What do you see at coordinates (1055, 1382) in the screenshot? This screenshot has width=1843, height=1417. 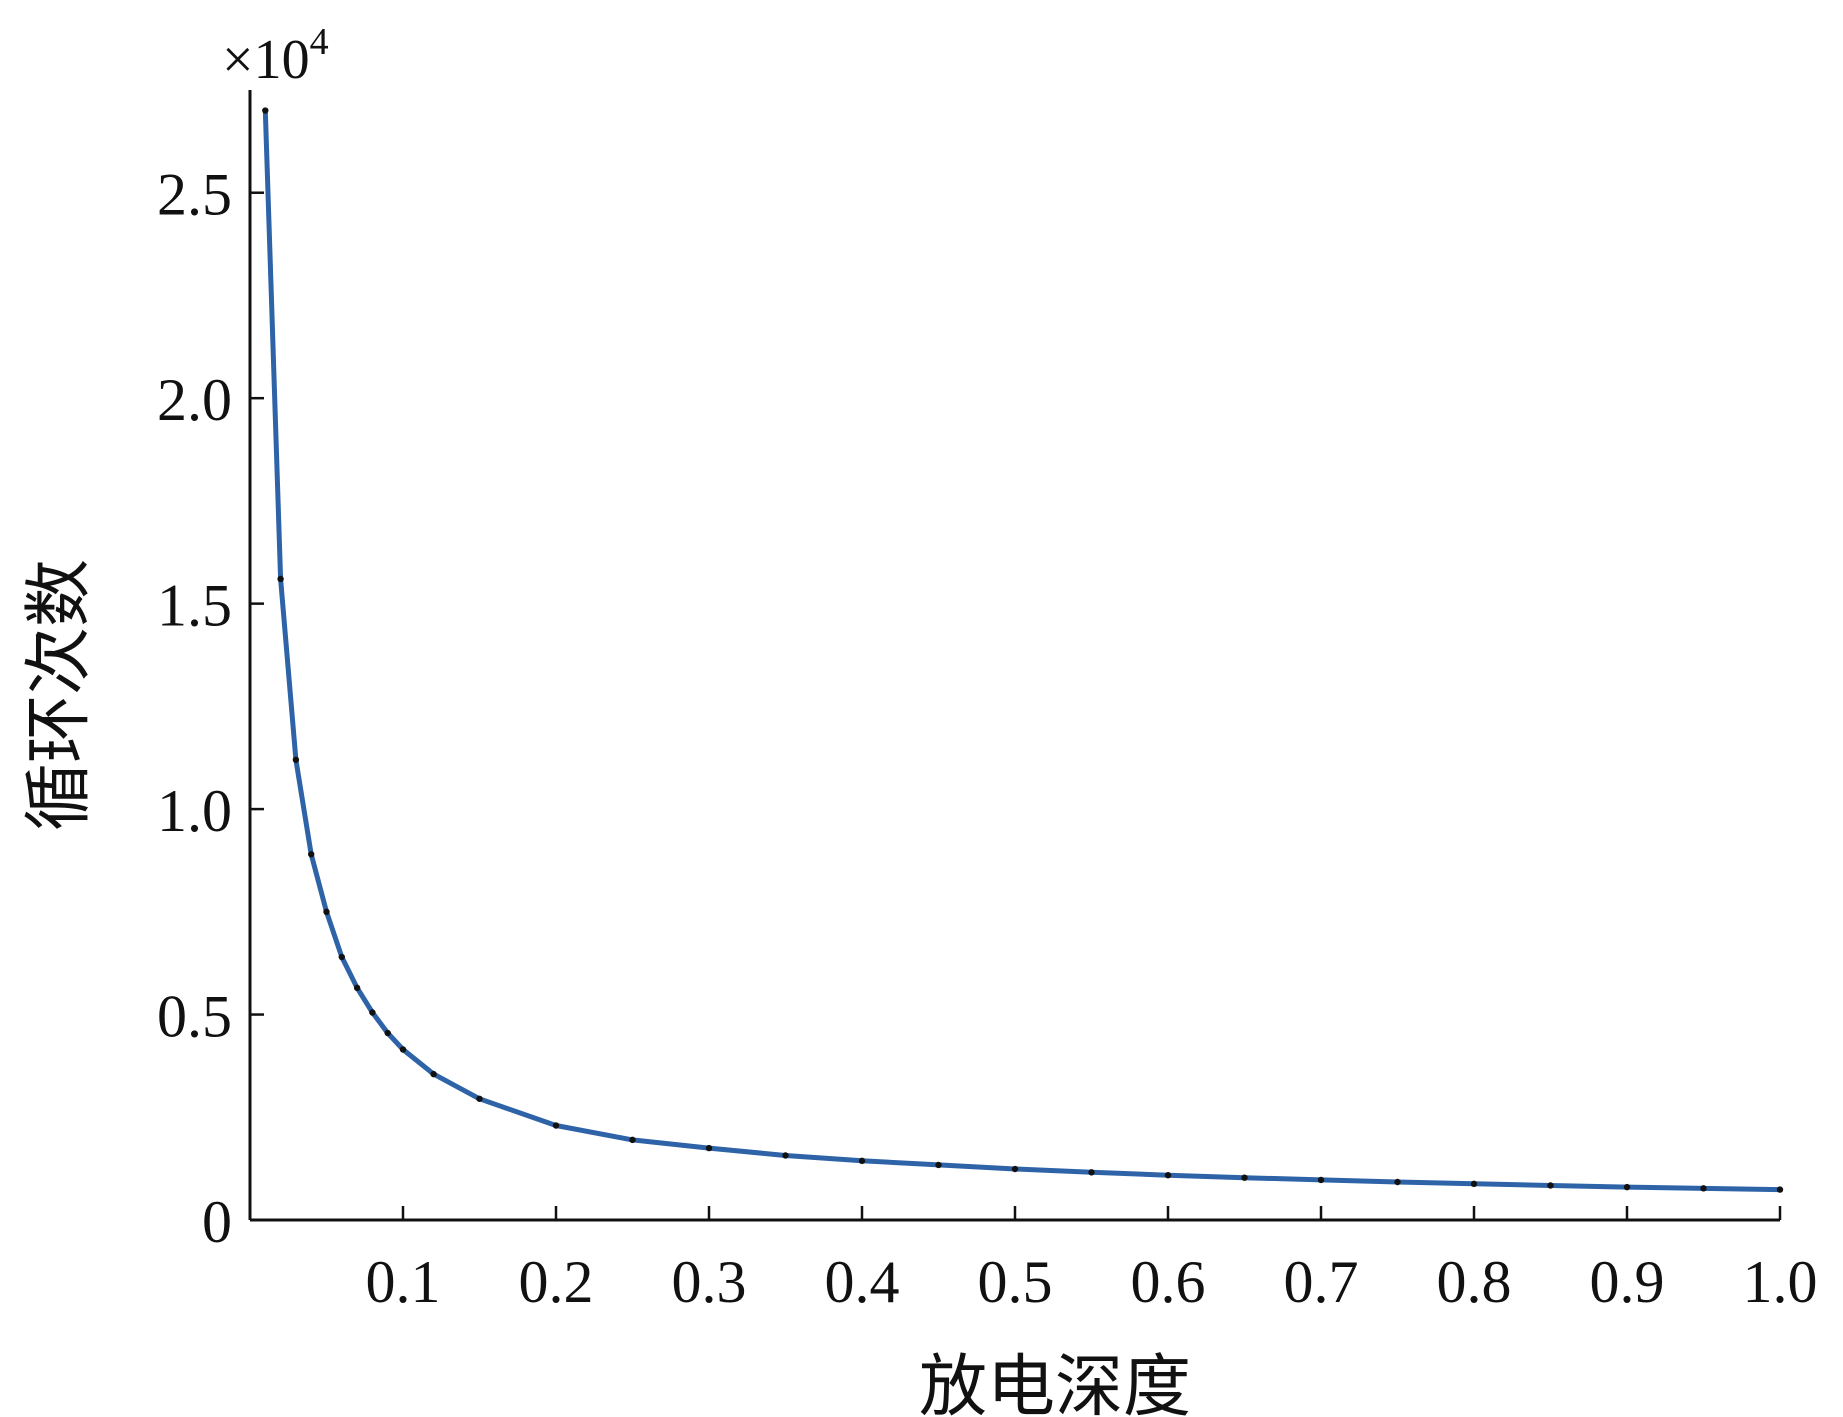 I see `x-axis-label: 放电深度` at bounding box center [1055, 1382].